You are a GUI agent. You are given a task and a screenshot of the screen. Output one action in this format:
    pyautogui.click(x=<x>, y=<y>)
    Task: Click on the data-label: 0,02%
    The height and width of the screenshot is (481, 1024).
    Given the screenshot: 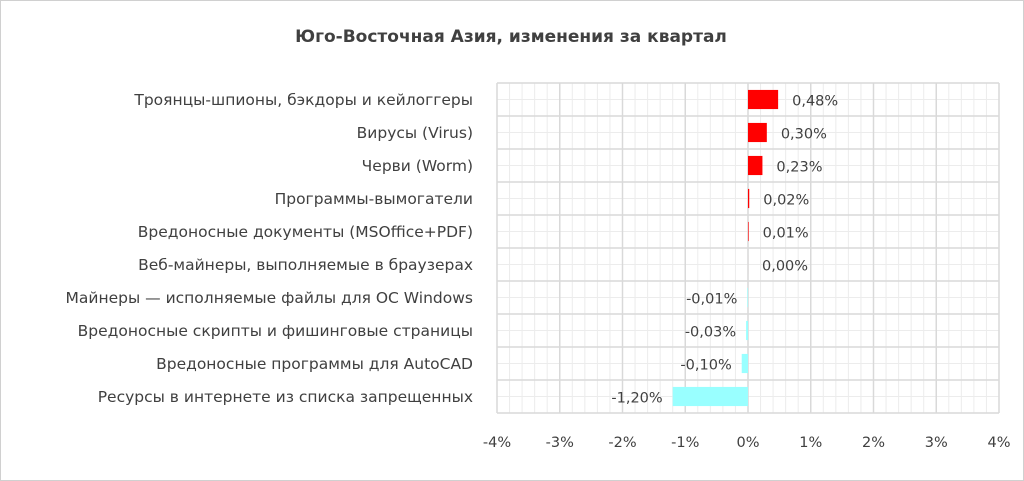 What is the action you would take?
    pyautogui.click(x=786, y=201)
    